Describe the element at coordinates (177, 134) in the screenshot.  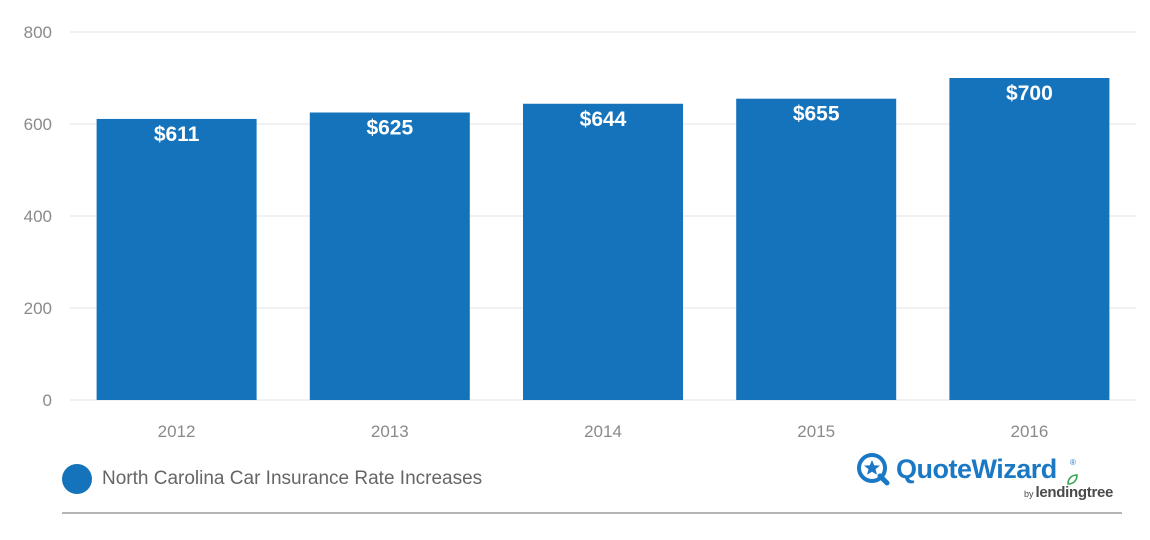
I see `data-label: $611` at that location.